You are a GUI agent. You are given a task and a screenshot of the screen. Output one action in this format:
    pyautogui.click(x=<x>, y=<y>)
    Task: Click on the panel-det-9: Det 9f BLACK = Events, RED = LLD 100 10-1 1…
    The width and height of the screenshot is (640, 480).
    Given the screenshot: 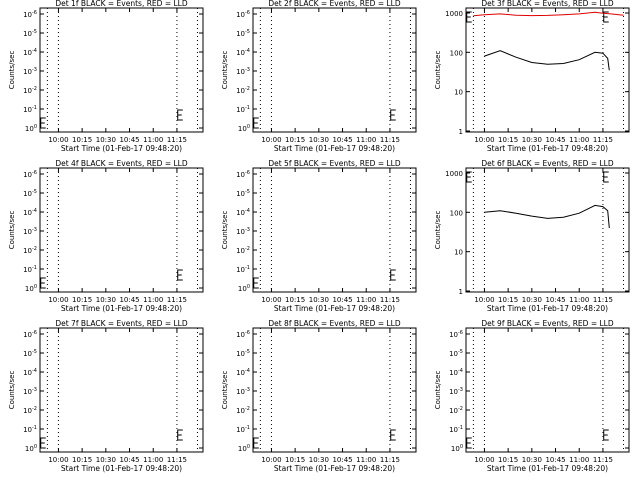 What is the action you would take?
    pyautogui.click(x=531, y=396)
    